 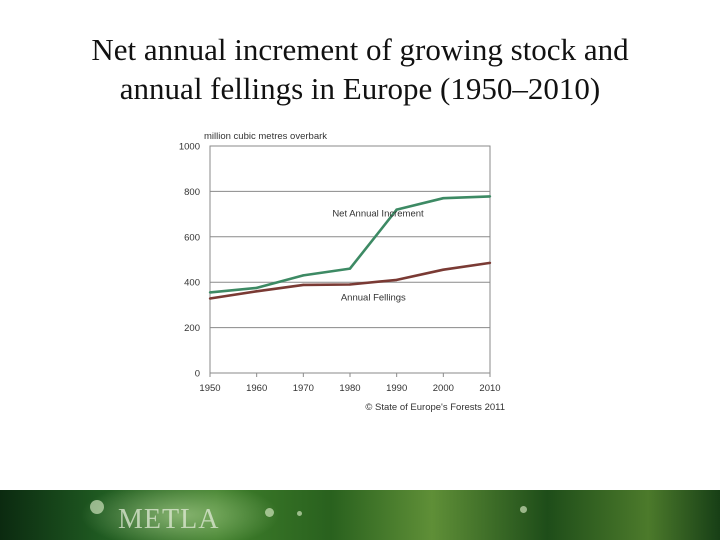 I want to click on y-tick-label: 0, so click(x=197, y=374).